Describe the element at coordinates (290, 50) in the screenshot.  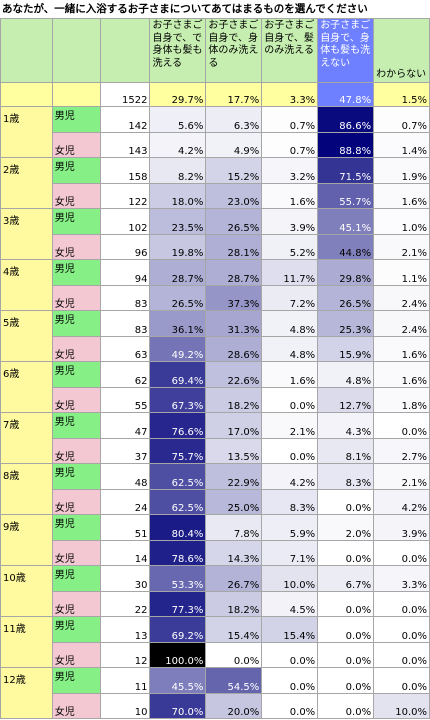
I see `column-header: お子さまご 自身で、髪 のみ洗える` at that location.